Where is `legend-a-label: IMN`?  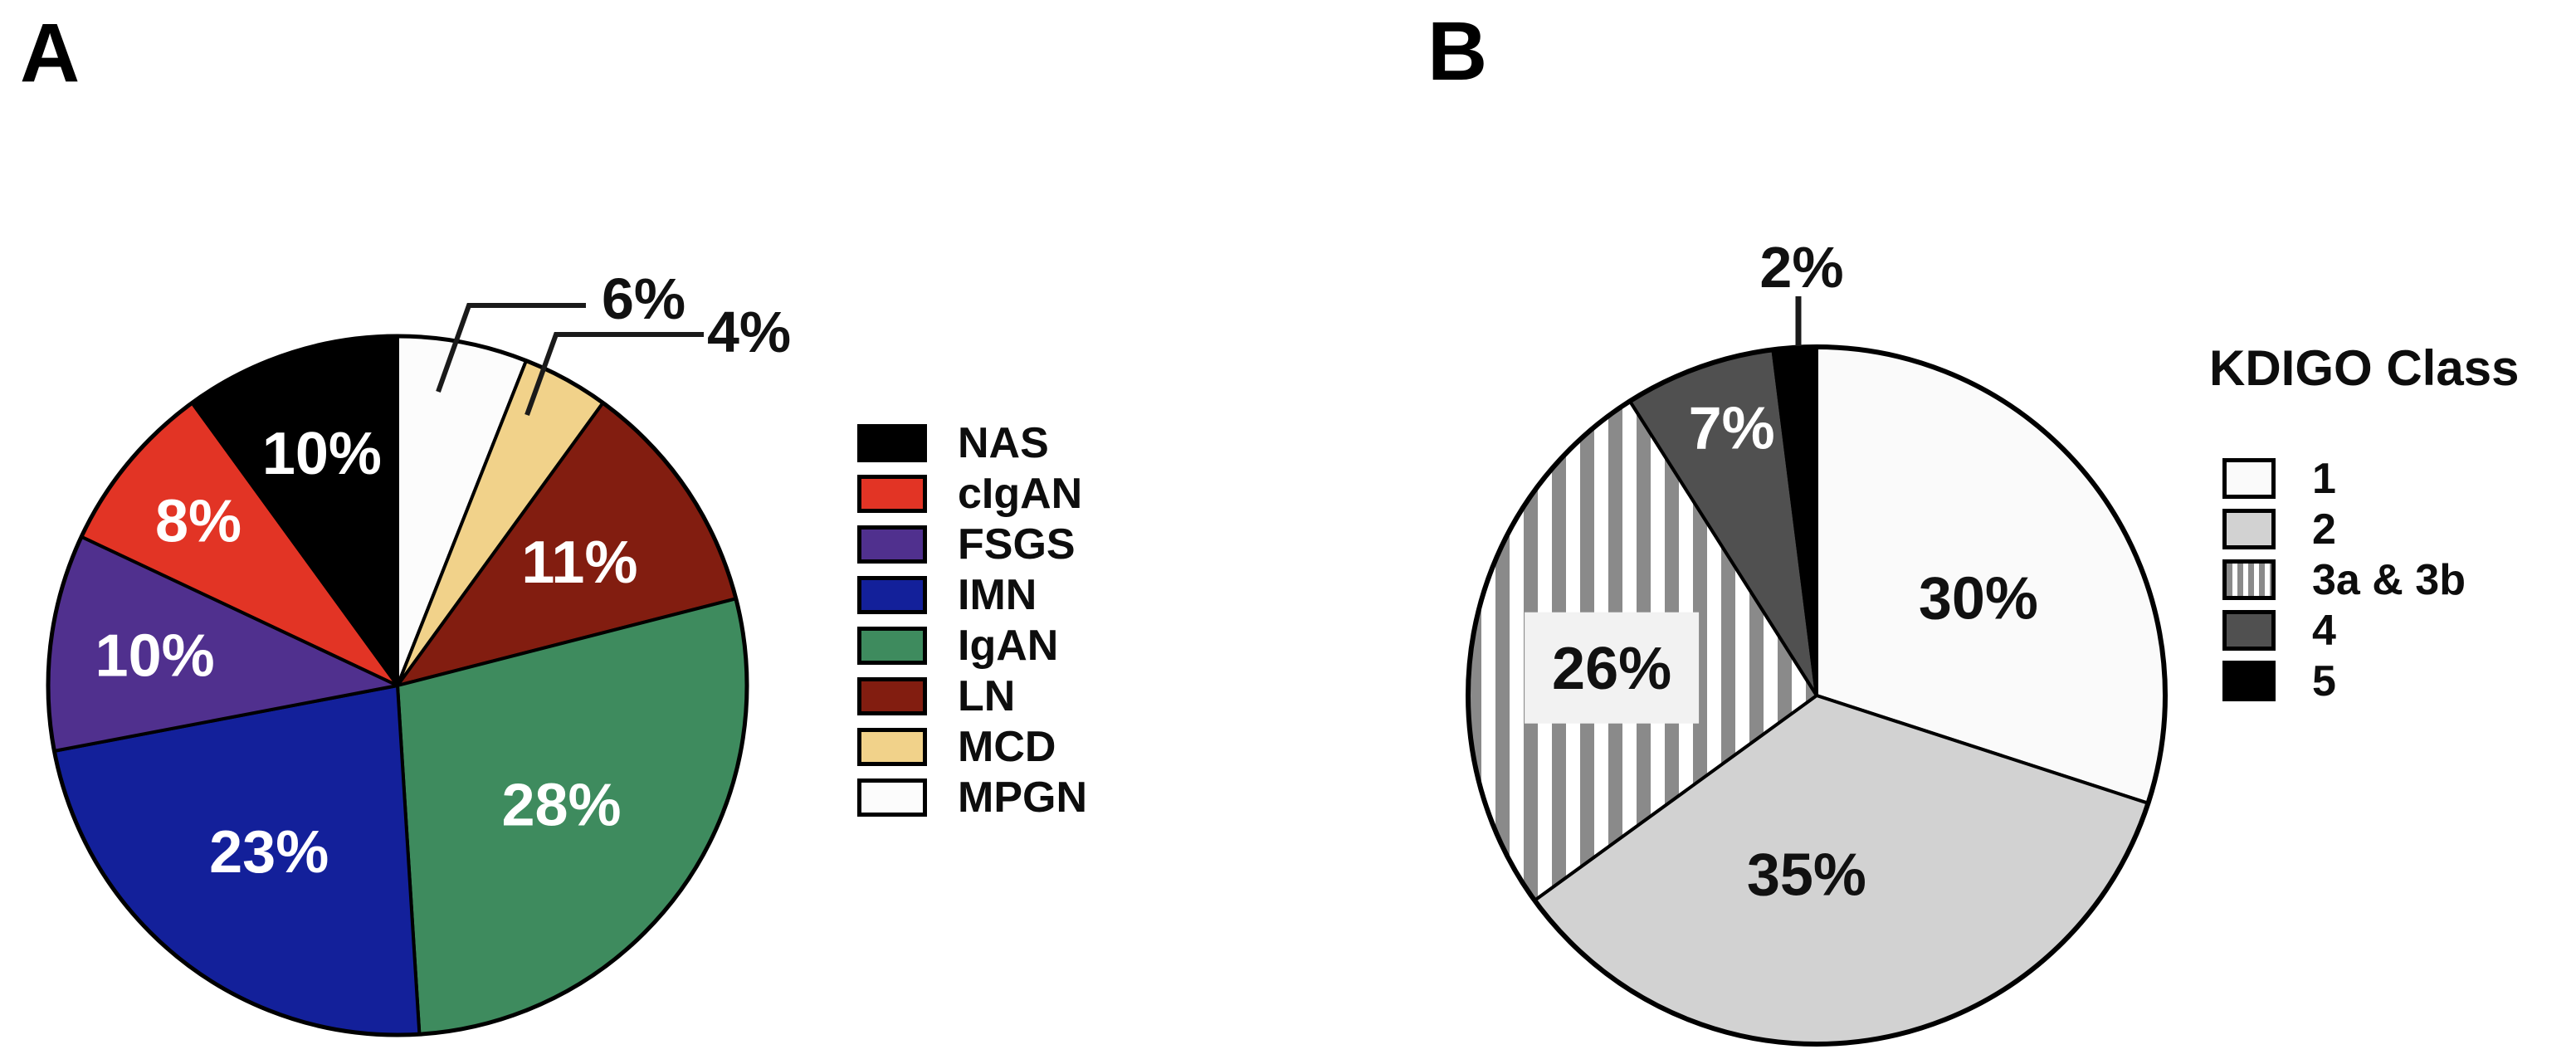
legend-a-label: IMN is located at coordinates (998, 595).